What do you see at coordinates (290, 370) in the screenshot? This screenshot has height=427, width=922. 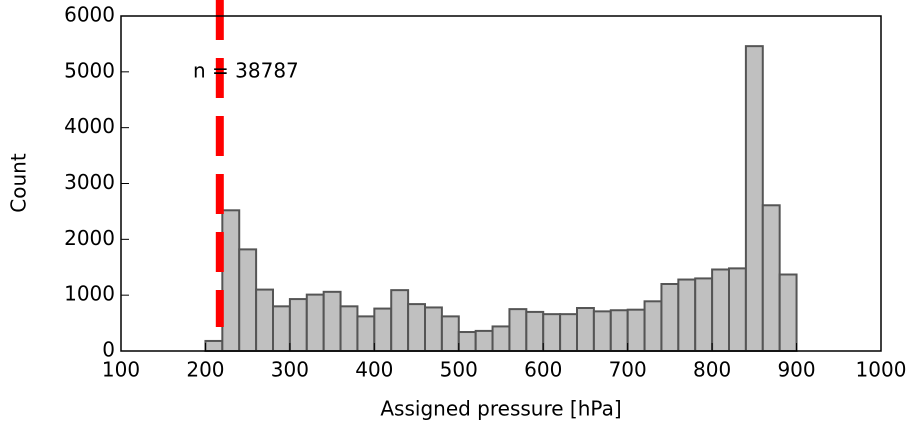 I see `x-tick-label: 300` at bounding box center [290, 370].